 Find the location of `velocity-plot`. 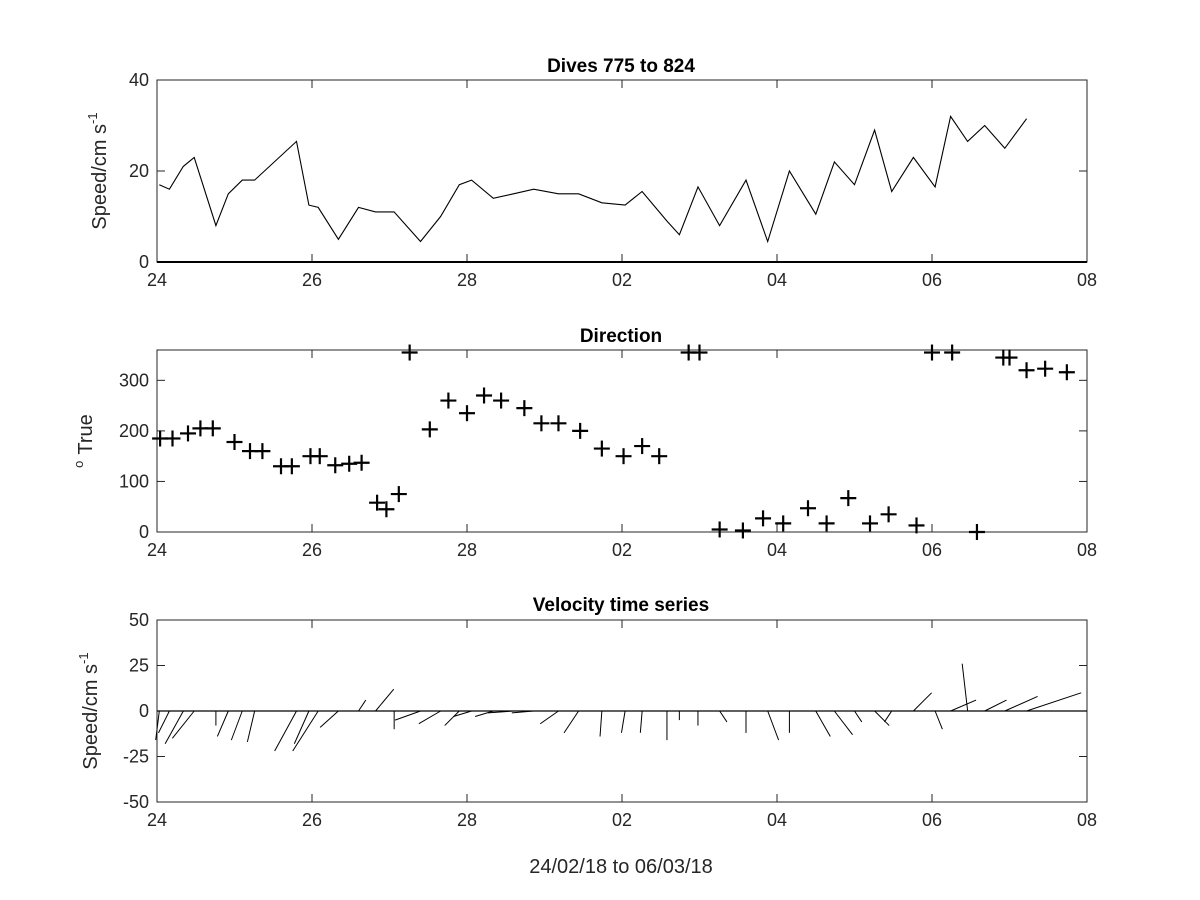

velocity-plot is located at coordinates (621, 707).